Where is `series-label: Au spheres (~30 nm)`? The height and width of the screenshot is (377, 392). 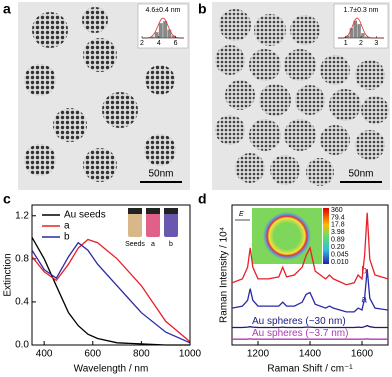 series-label: Au spheres (~30 nm) is located at coordinates (299, 321).